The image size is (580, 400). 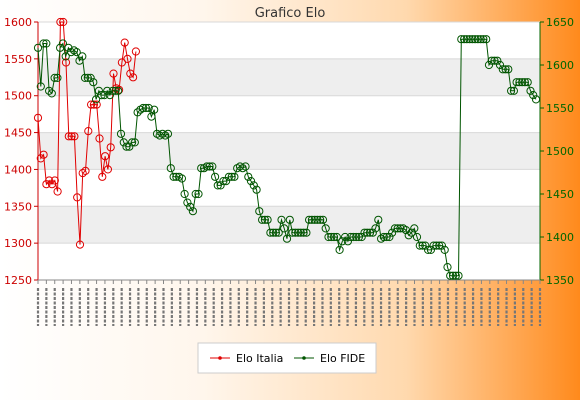 I want to click on left-tick-label: 1500, so click(x=18, y=96).